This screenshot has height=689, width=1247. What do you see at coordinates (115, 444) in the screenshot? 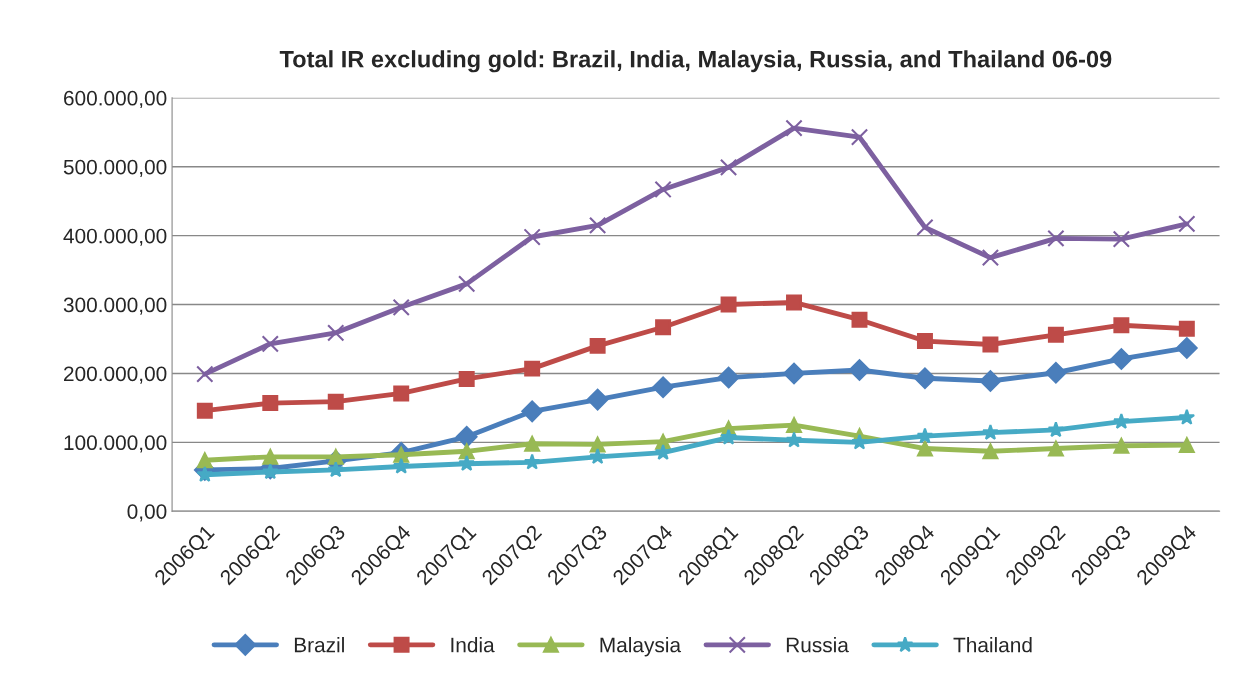
I see `y-tick-label: 100.000,00` at bounding box center [115, 444].